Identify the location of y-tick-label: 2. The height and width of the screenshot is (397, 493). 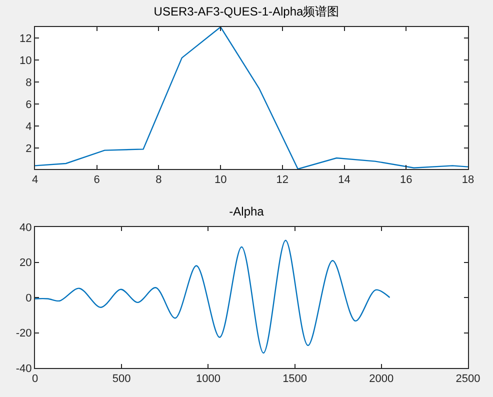
(29, 148).